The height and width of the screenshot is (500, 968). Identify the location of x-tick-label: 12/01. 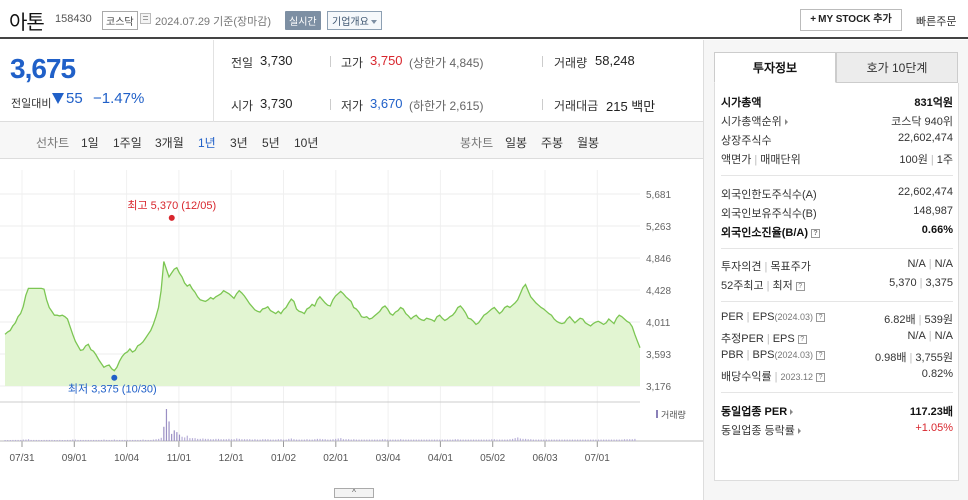
(231, 458).